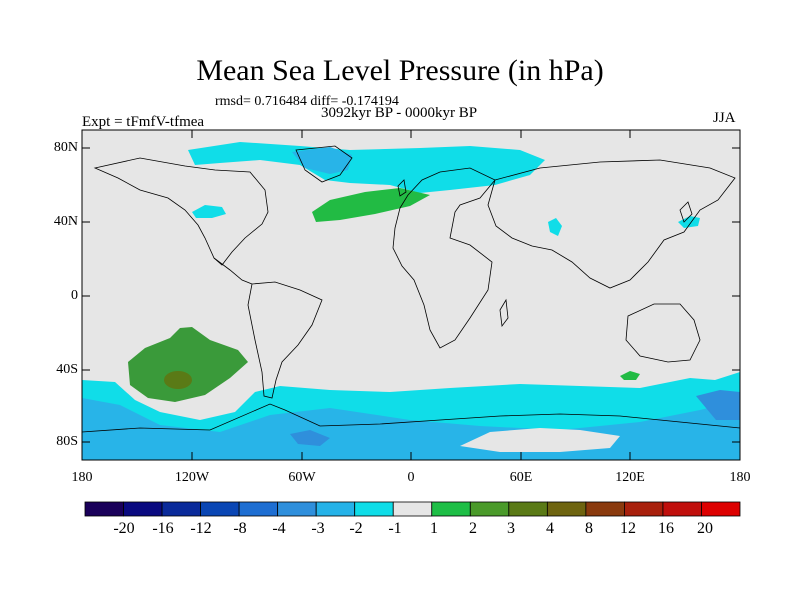 The width and height of the screenshot is (800, 600). What do you see at coordinates (473, 528) in the screenshot?
I see `colorbar-label: 2` at bounding box center [473, 528].